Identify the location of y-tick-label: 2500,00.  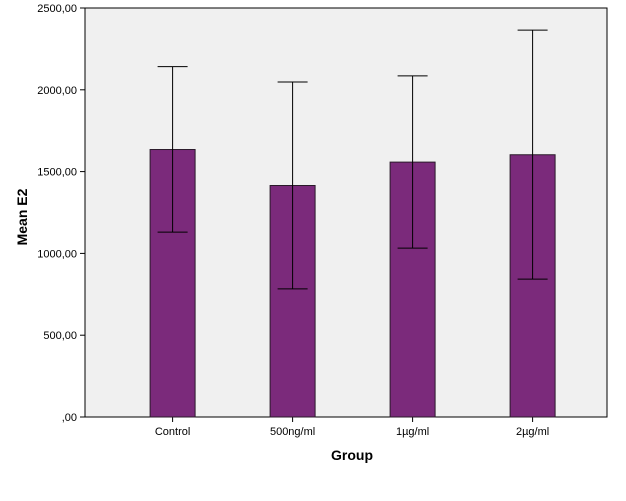
(57, 9).